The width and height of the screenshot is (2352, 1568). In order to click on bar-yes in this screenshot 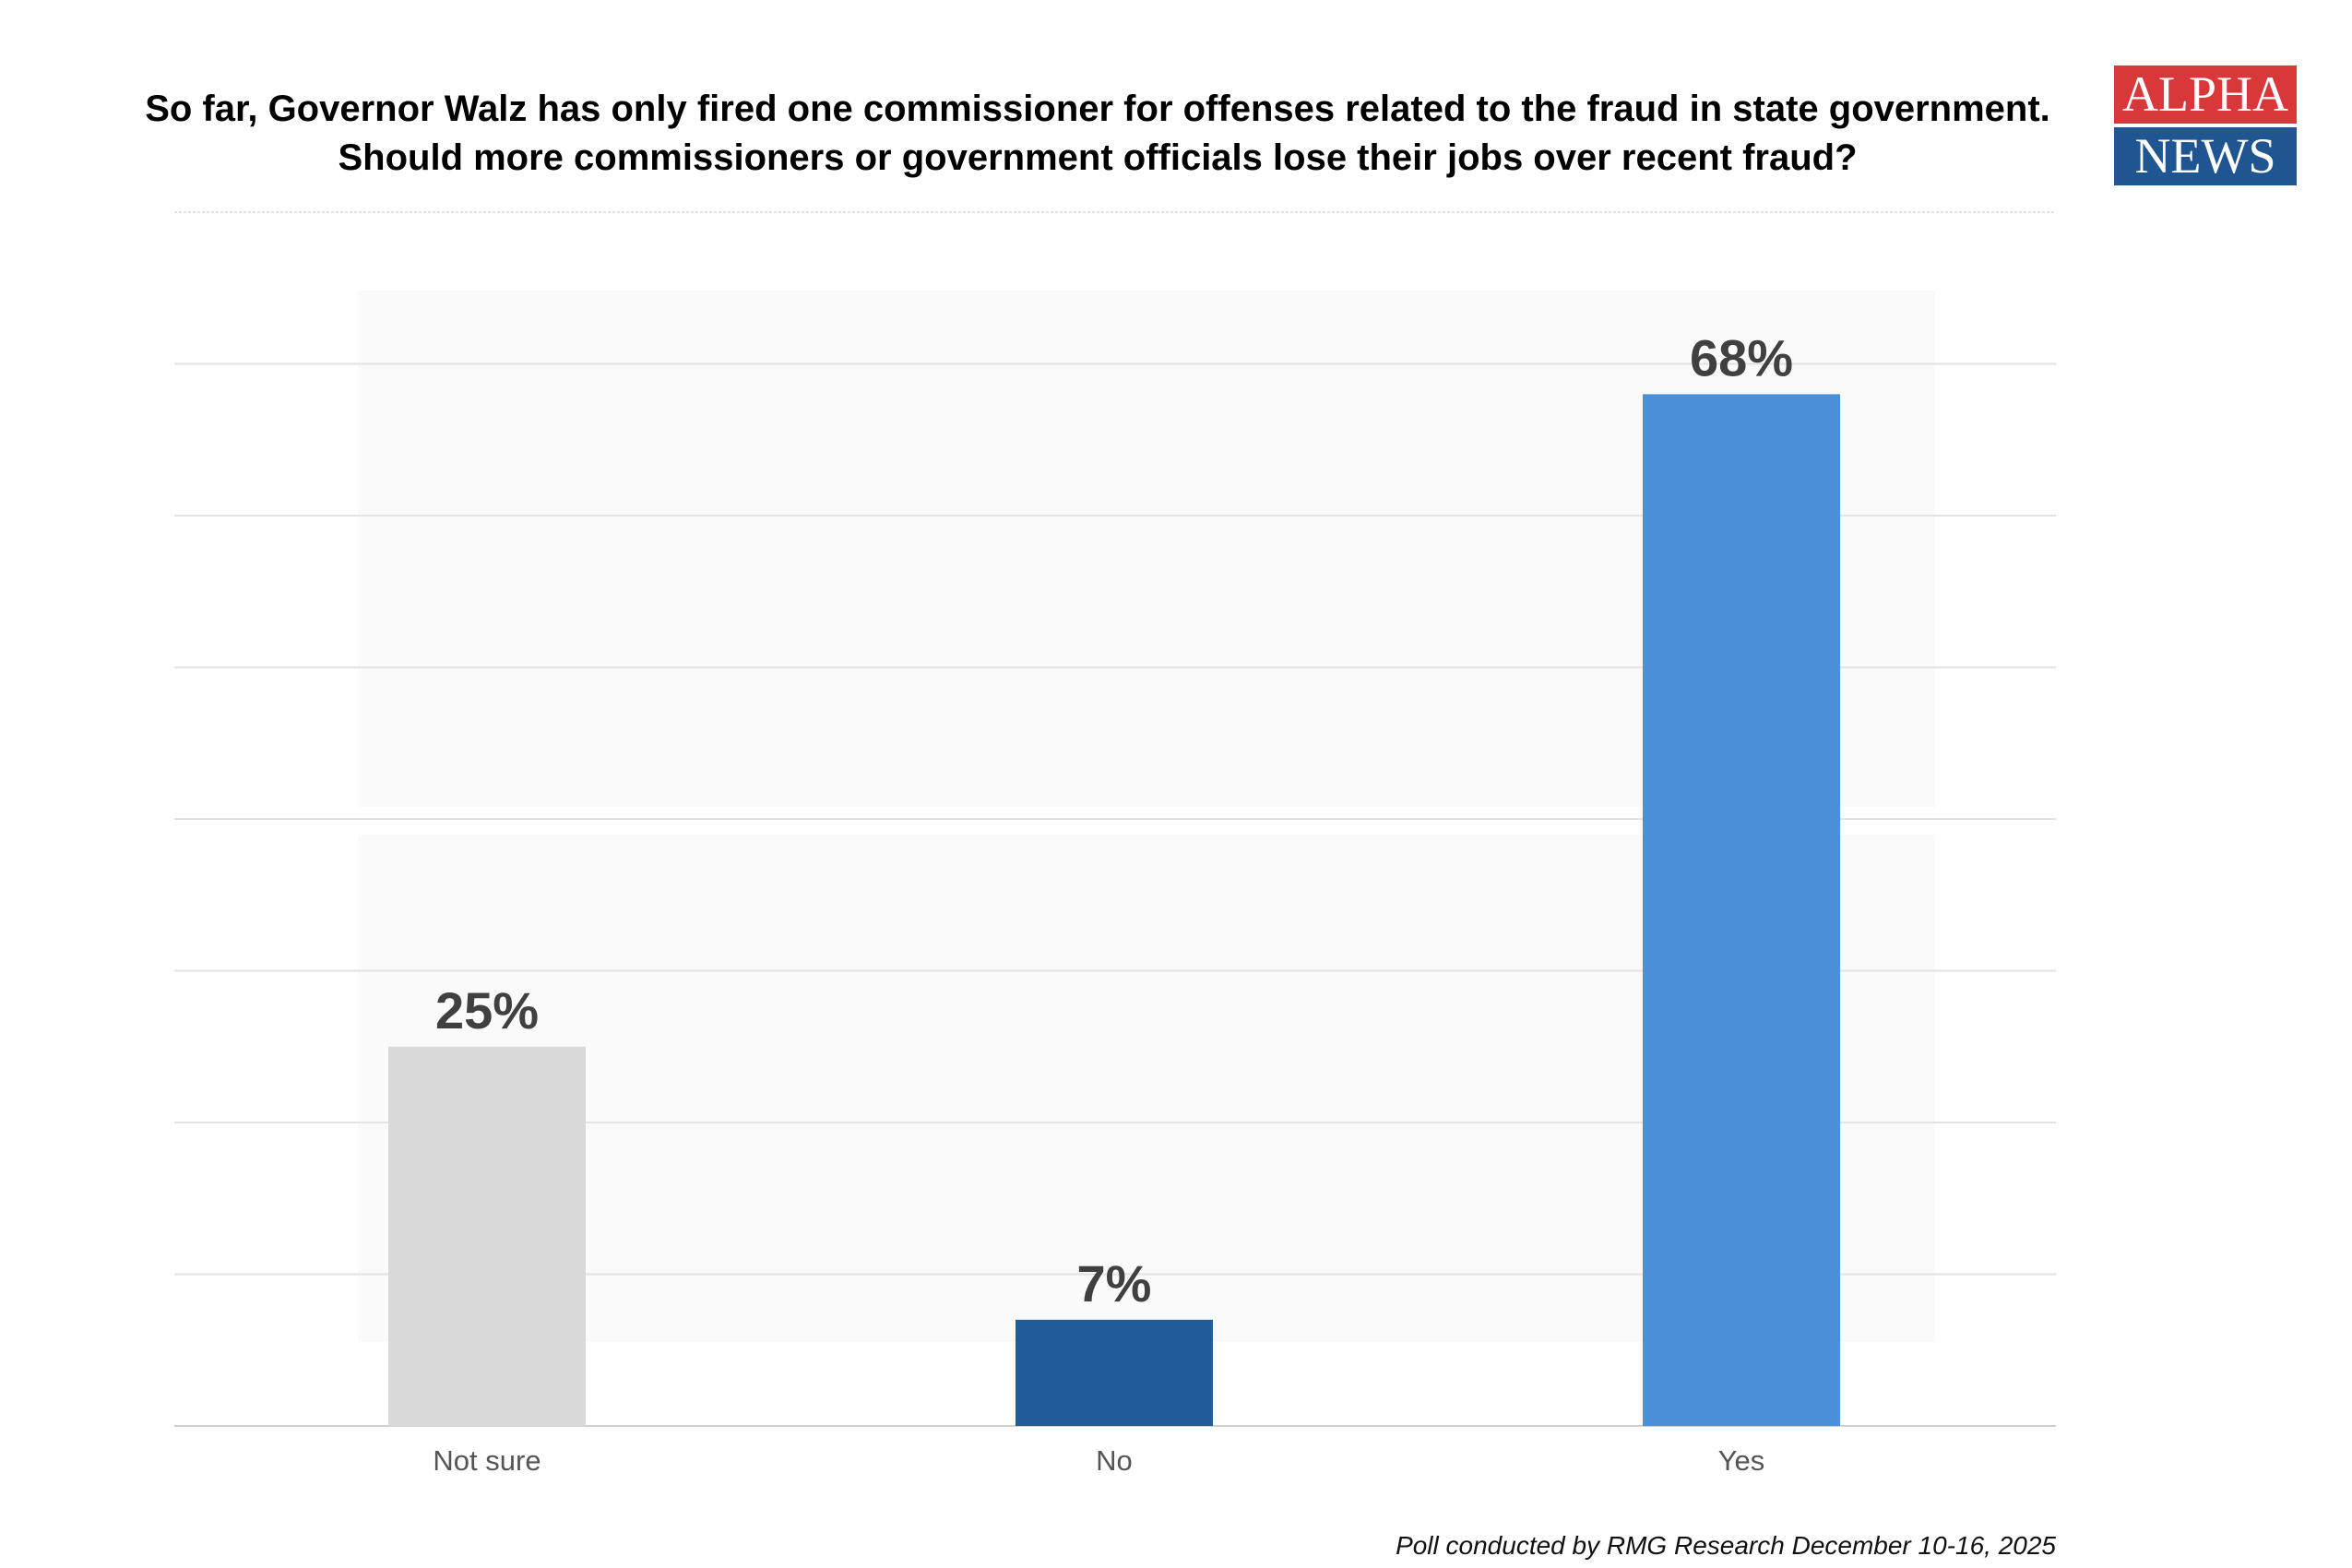, I will do `click(1741, 910)`.